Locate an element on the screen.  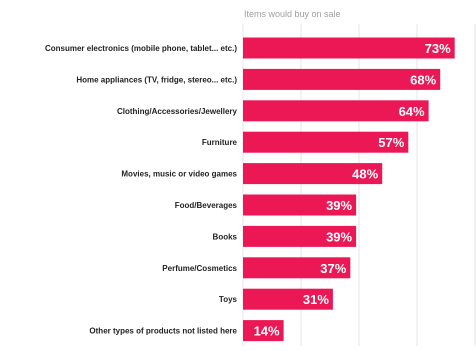
category-label-2: Clothing/Accessories/Jewellery is located at coordinates (177, 111).